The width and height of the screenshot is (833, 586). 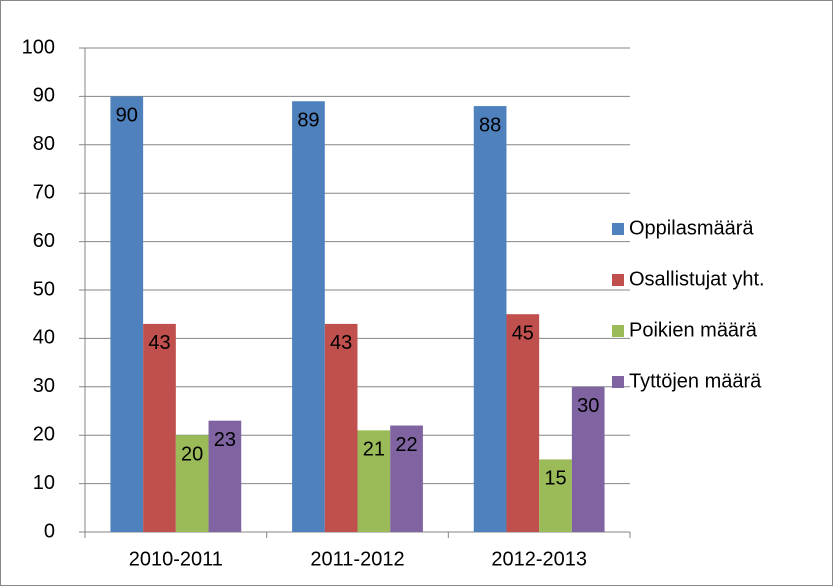 I want to click on y-tick-label: 0, so click(x=49, y=531).